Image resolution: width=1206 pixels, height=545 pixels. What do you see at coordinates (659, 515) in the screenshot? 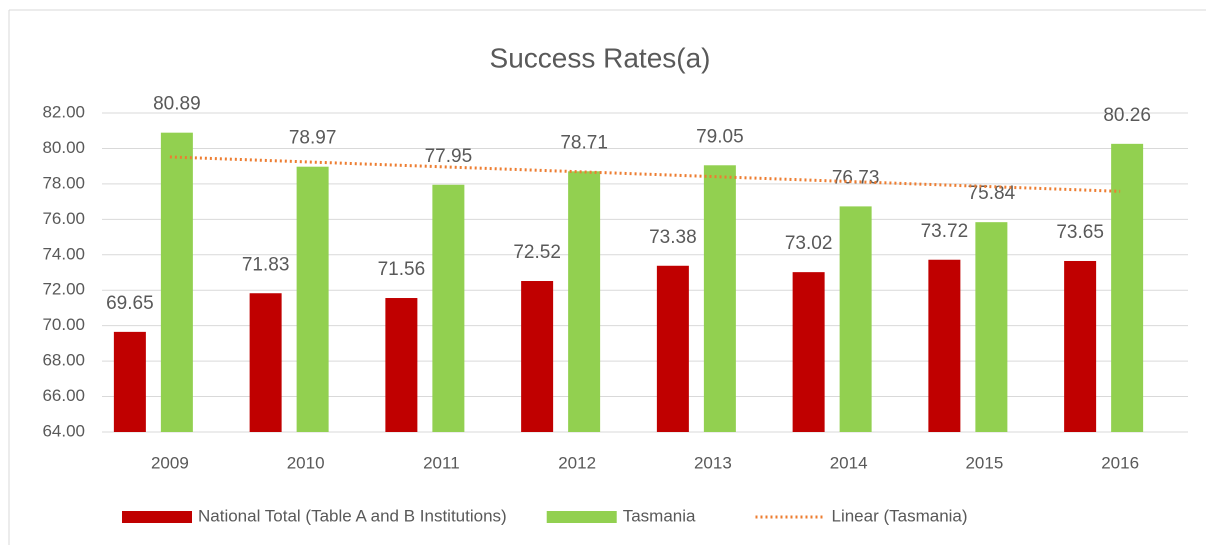
I see `legend-label: Tasmania` at bounding box center [659, 515].